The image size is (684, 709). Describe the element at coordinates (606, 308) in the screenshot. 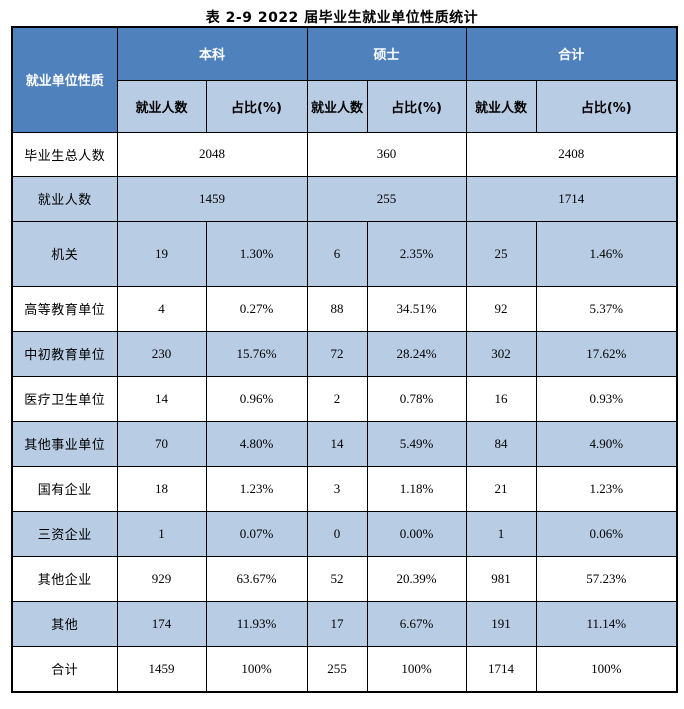

I see `value-cell: 5.37%` at that location.